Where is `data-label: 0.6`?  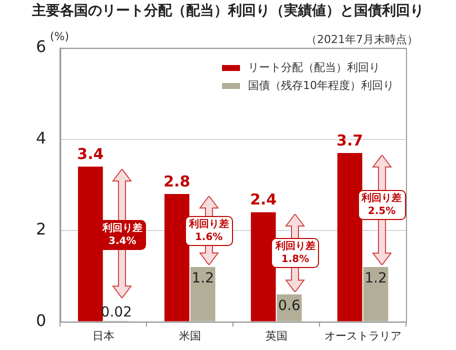
data-label: 0.6 is located at coordinates (289, 306).